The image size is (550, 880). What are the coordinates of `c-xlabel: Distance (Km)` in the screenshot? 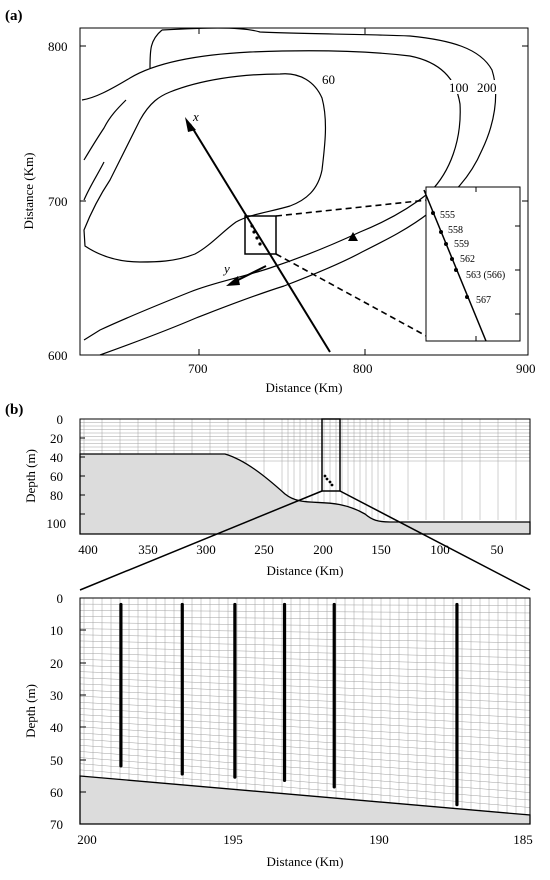 It's located at (305, 861).